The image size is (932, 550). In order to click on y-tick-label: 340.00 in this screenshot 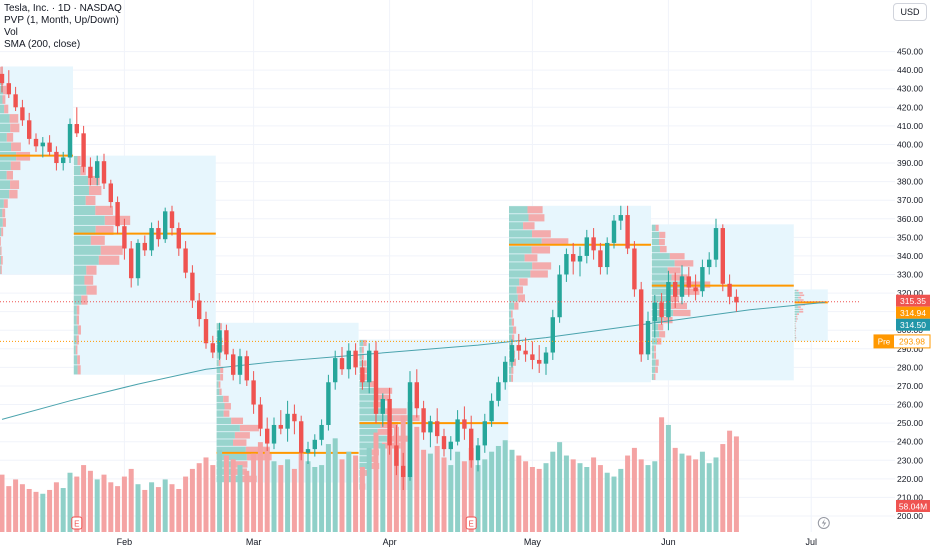, I will do `click(910, 256)`.